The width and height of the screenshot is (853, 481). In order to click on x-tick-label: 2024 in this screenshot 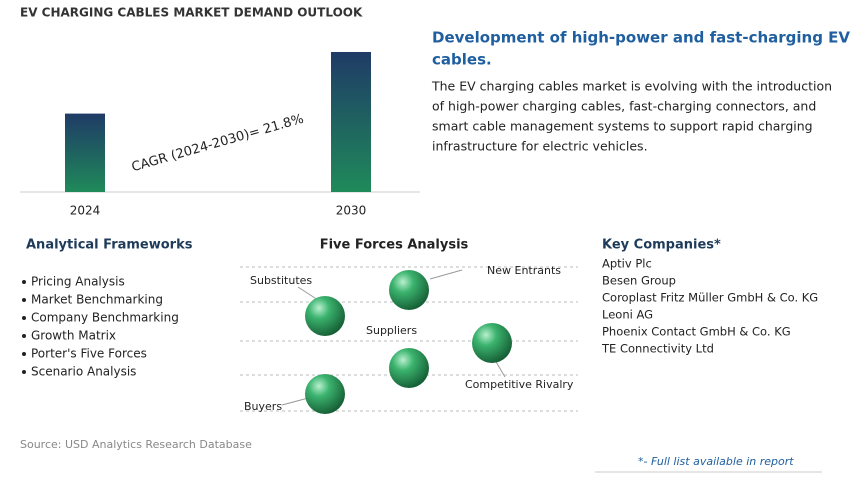, I will do `click(85, 211)`.